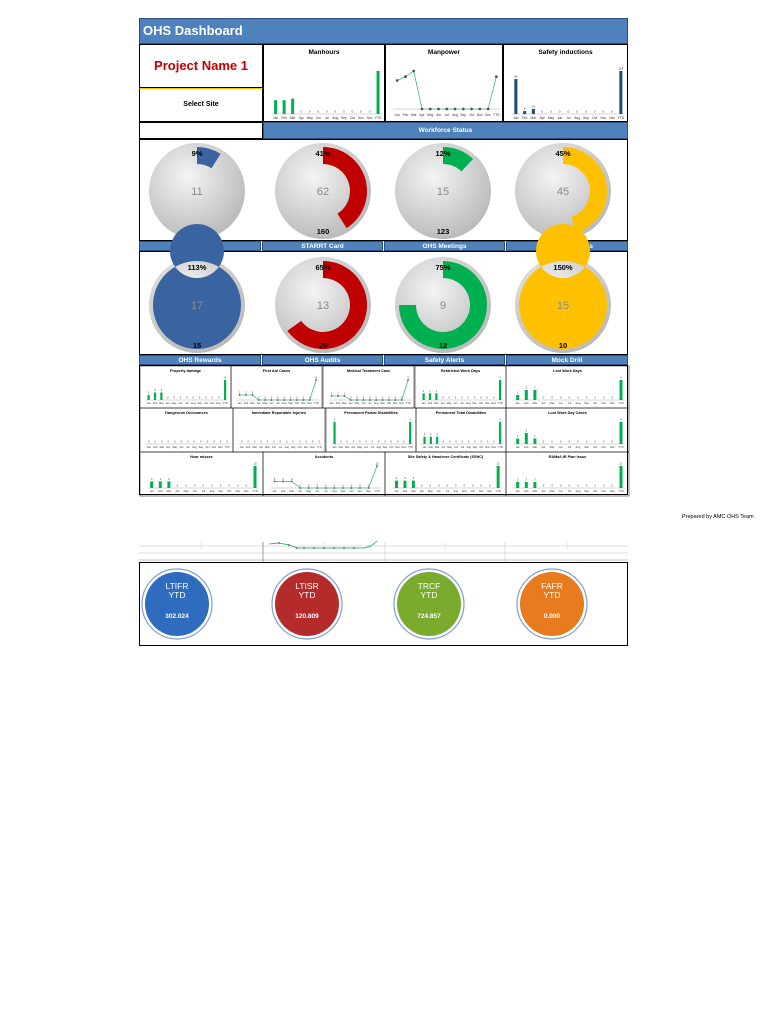 This screenshot has height=1024, width=768. Describe the element at coordinates (461, 413) in the screenshot. I see `small-chart-title: Permanent Total Disabilities` at that location.